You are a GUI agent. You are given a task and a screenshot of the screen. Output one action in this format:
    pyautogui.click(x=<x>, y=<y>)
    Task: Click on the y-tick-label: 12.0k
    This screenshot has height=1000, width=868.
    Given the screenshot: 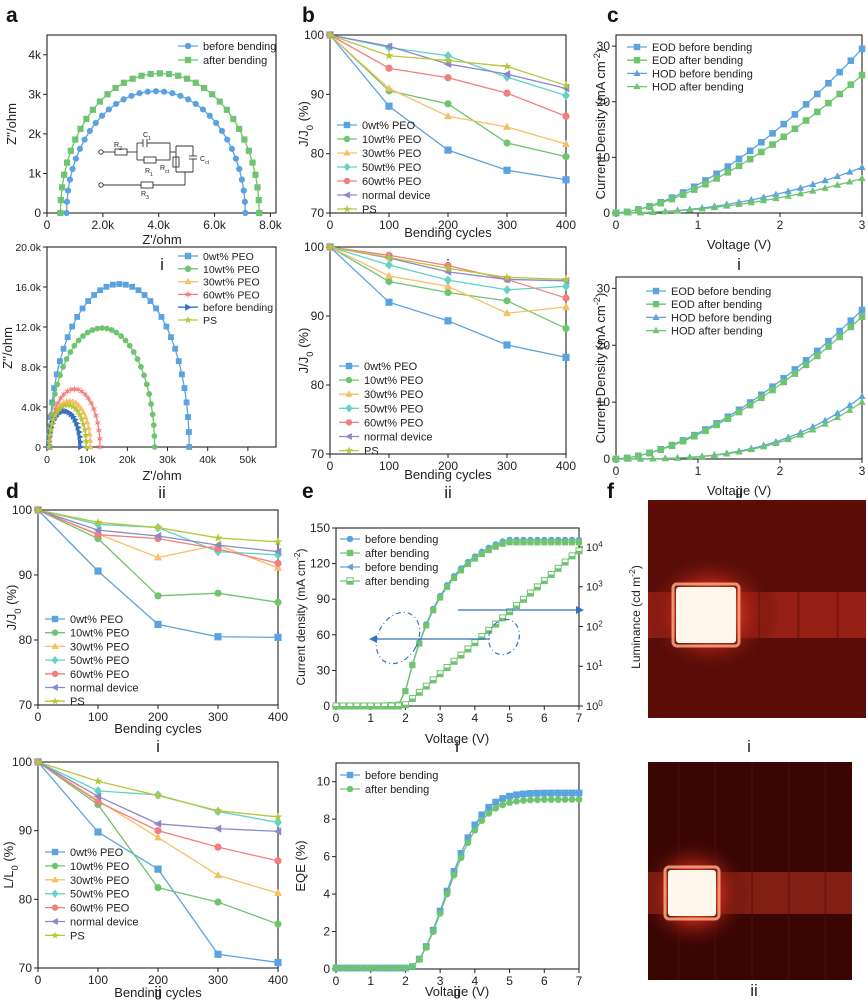 What is the action you would take?
    pyautogui.click(x=28, y=328)
    